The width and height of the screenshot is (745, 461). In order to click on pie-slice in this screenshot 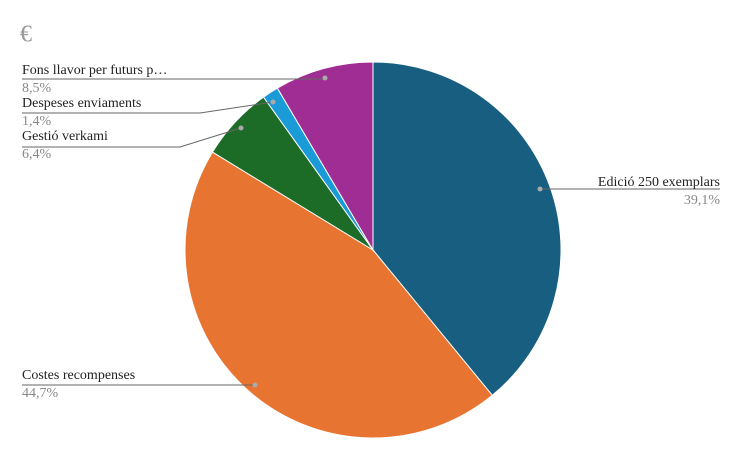, I will do `click(325, 156)`.